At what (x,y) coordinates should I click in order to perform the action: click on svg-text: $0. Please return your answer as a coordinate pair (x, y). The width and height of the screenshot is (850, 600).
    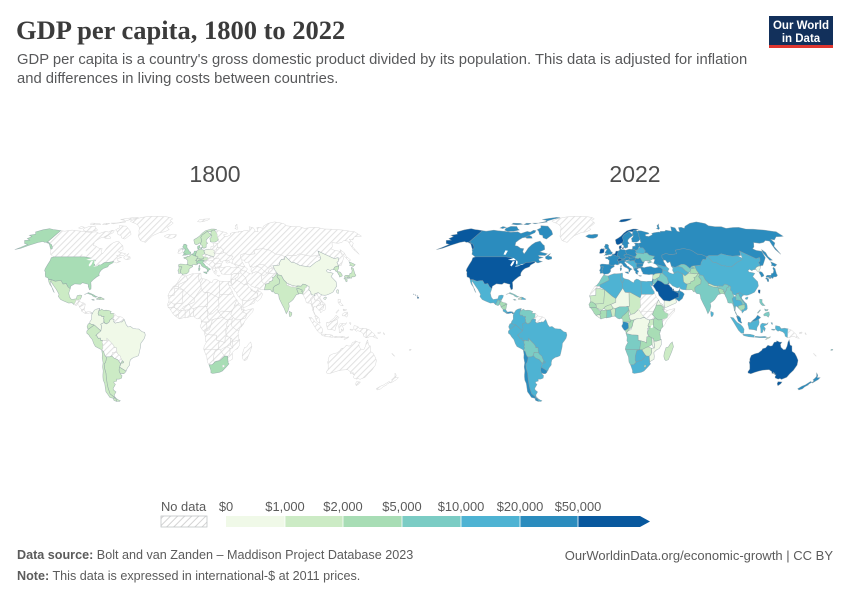
    Looking at the image, I should click on (226, 506).